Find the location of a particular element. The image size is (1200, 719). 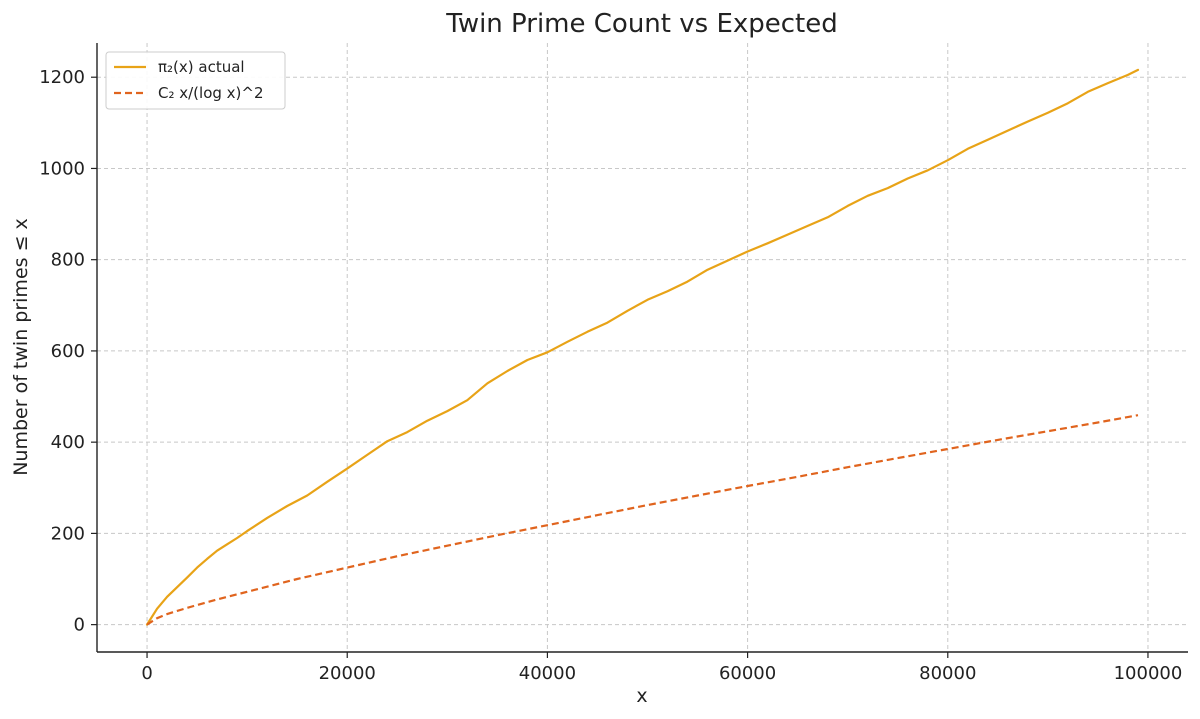

y-axis-label: Number of twin primes ≤ x is located at coordinates (21, 347).